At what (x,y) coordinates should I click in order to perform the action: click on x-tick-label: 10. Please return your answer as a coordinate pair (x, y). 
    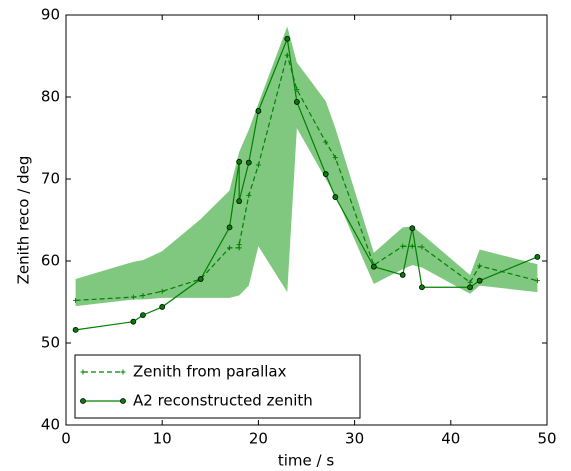
    Looking at the image, I should click on (162, 439).